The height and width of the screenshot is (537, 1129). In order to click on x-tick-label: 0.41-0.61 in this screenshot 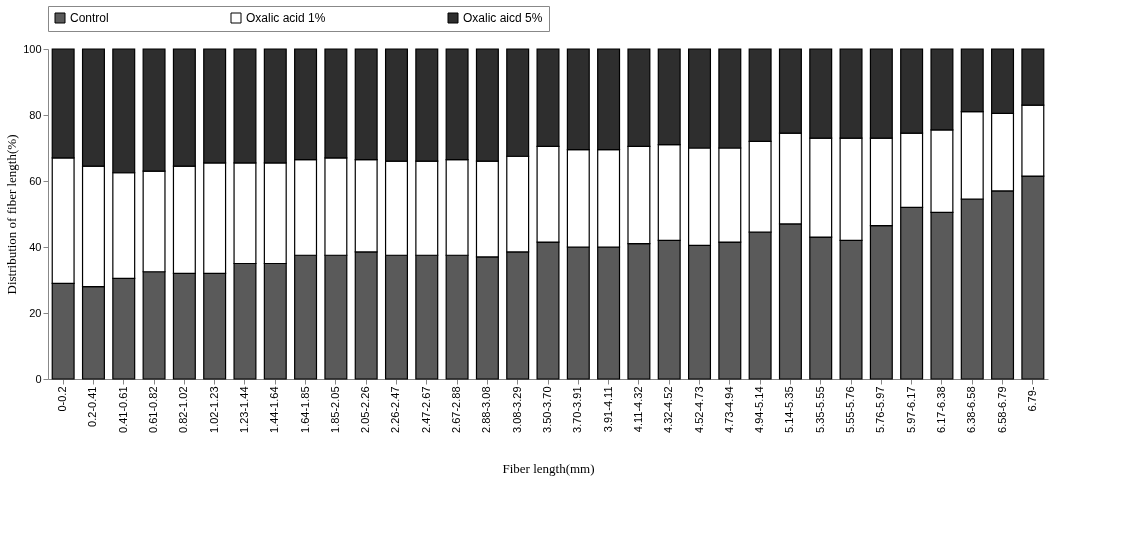, I will do `click(122, 409)`.